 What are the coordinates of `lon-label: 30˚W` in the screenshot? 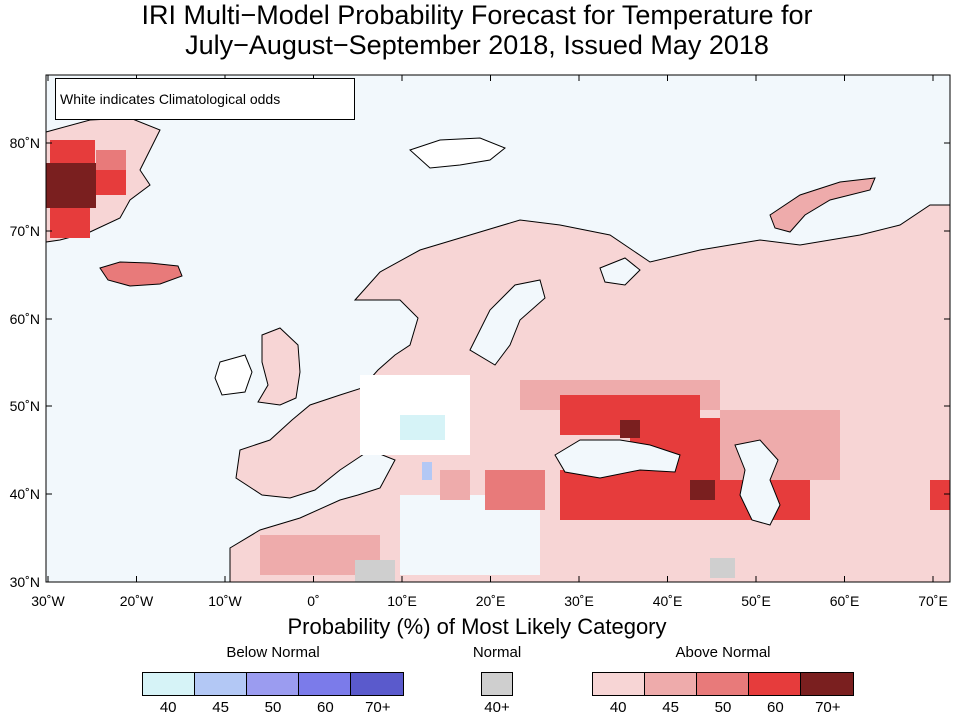 It's located at (48, 601).